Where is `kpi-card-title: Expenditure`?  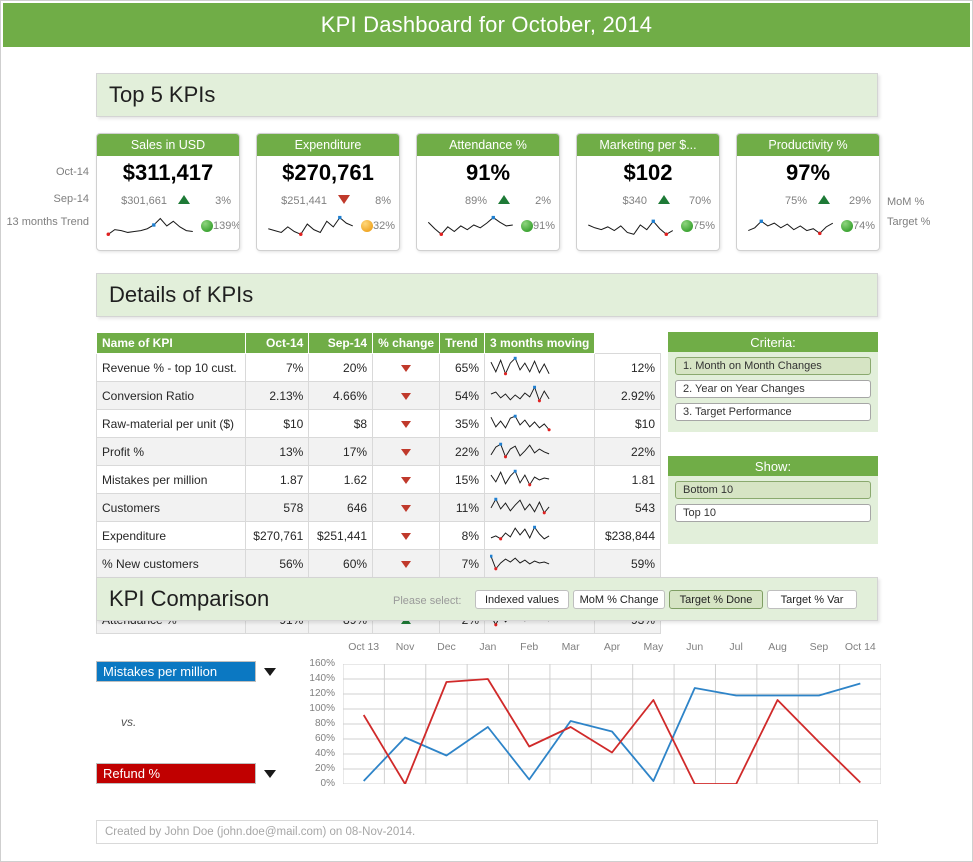 kpi-card-title: Expenditure is located at coordinates (328, 145).